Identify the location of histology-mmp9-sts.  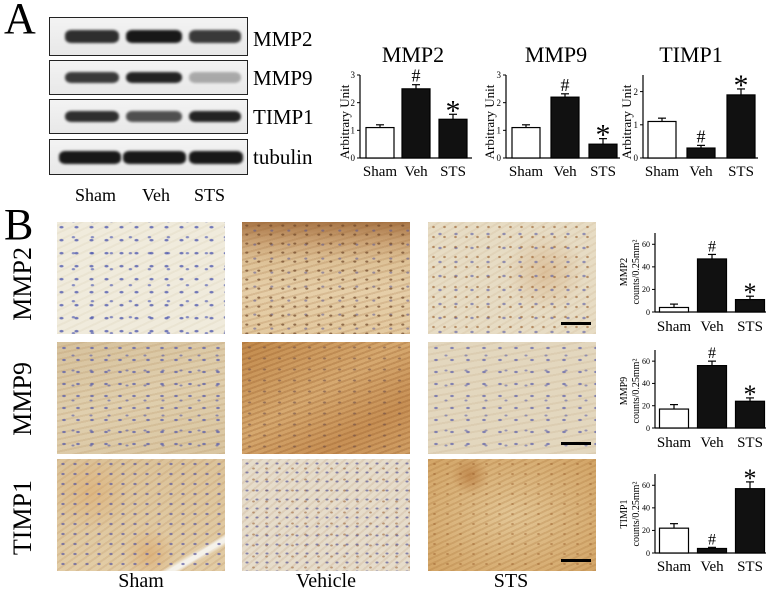
(512, 398).